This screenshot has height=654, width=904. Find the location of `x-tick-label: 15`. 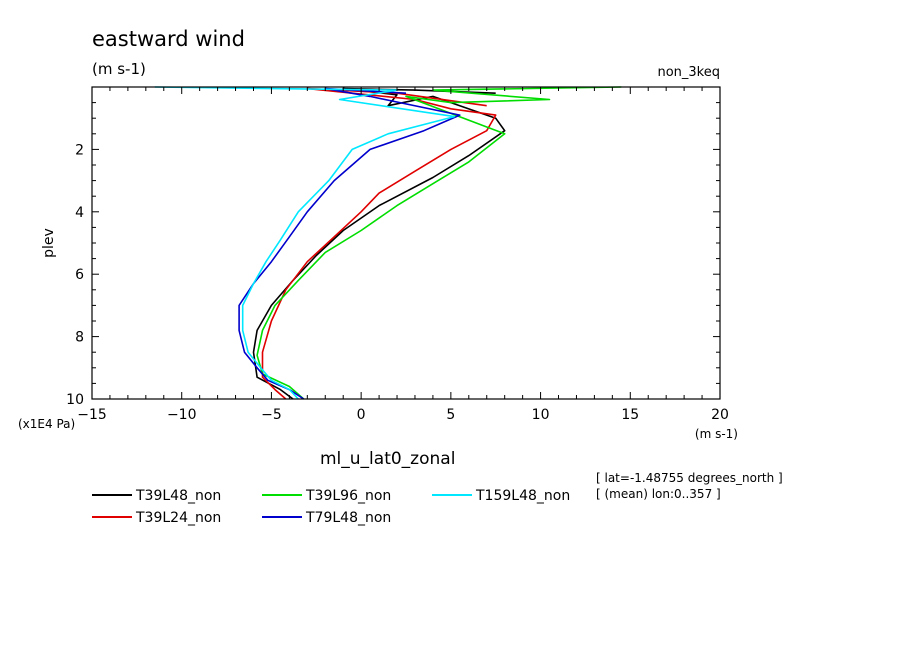

x-tick-label: 15 is located at coordinates (630, 415).